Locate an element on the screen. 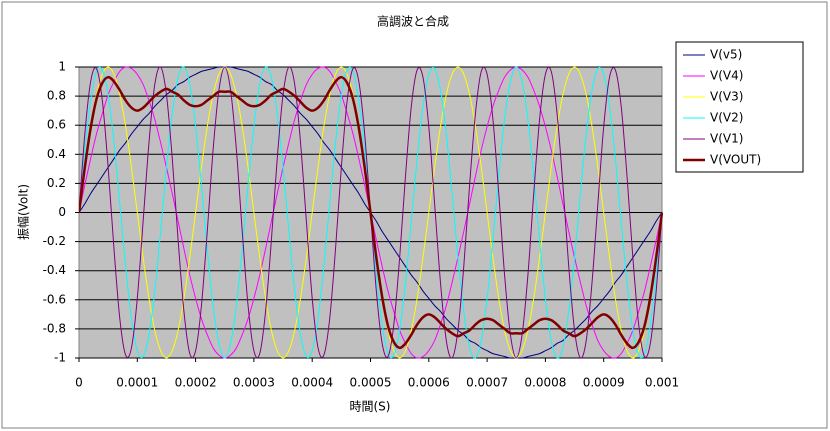 The width and height of the screenshot is (830, 431). x-axis-label: 時間(S) is located at coordinates (370, 407).